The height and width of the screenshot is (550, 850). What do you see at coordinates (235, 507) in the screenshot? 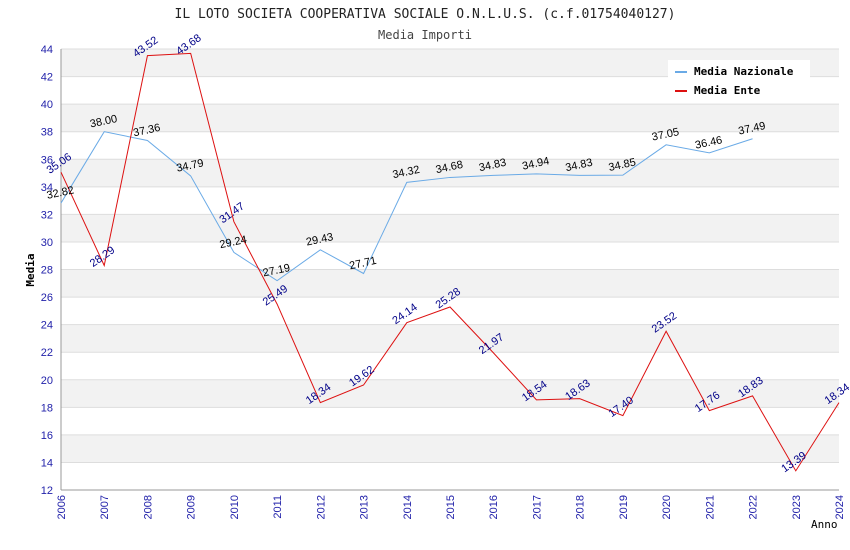
I see `x-tick-label: 2010` at bounding box center [235, 507].